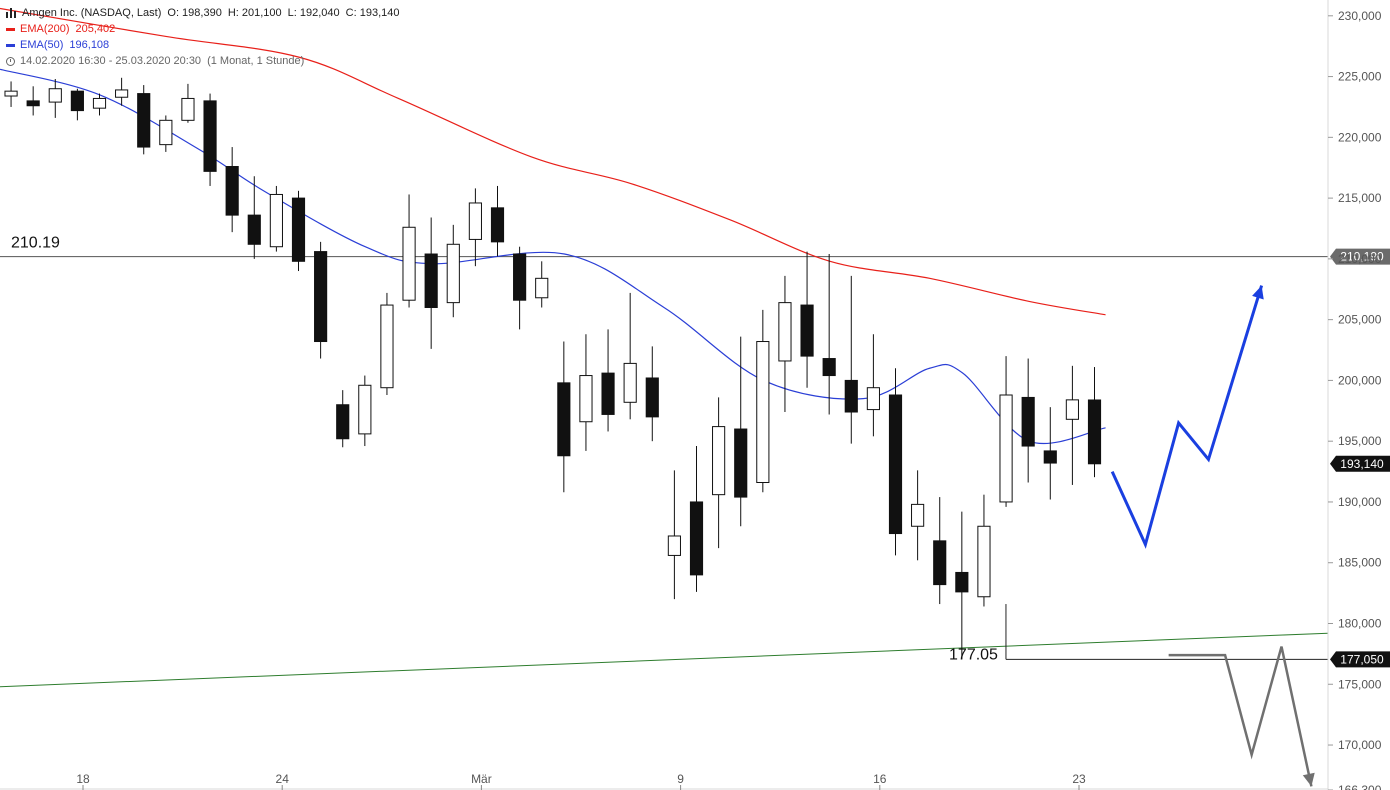 The width and height of the screenshot is (1390, 790). Describe the element at coordinates (1360, 623) in the screenshot. I see `y-tick-label: 180,000` at that location.